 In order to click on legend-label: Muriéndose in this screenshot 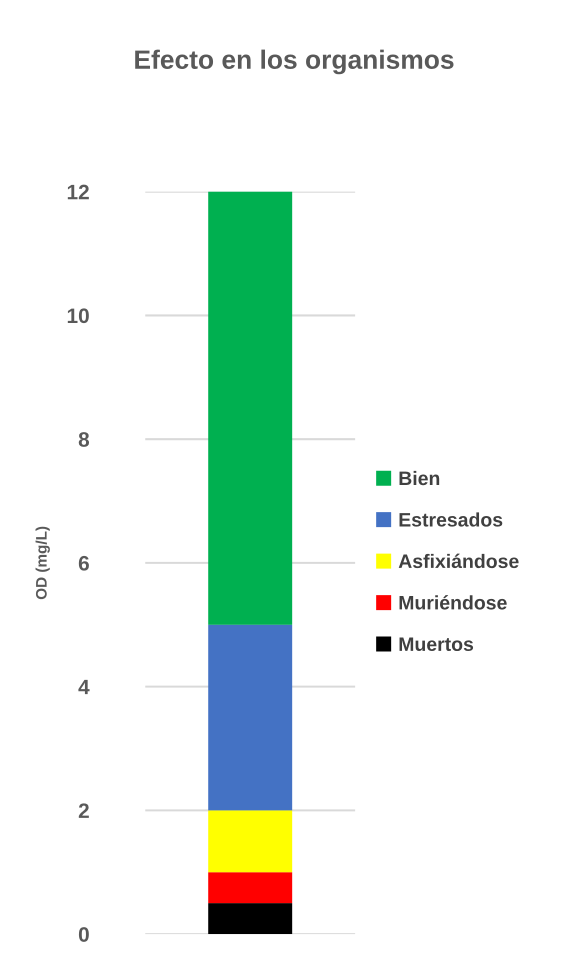, I will do `click(453, 602)`.